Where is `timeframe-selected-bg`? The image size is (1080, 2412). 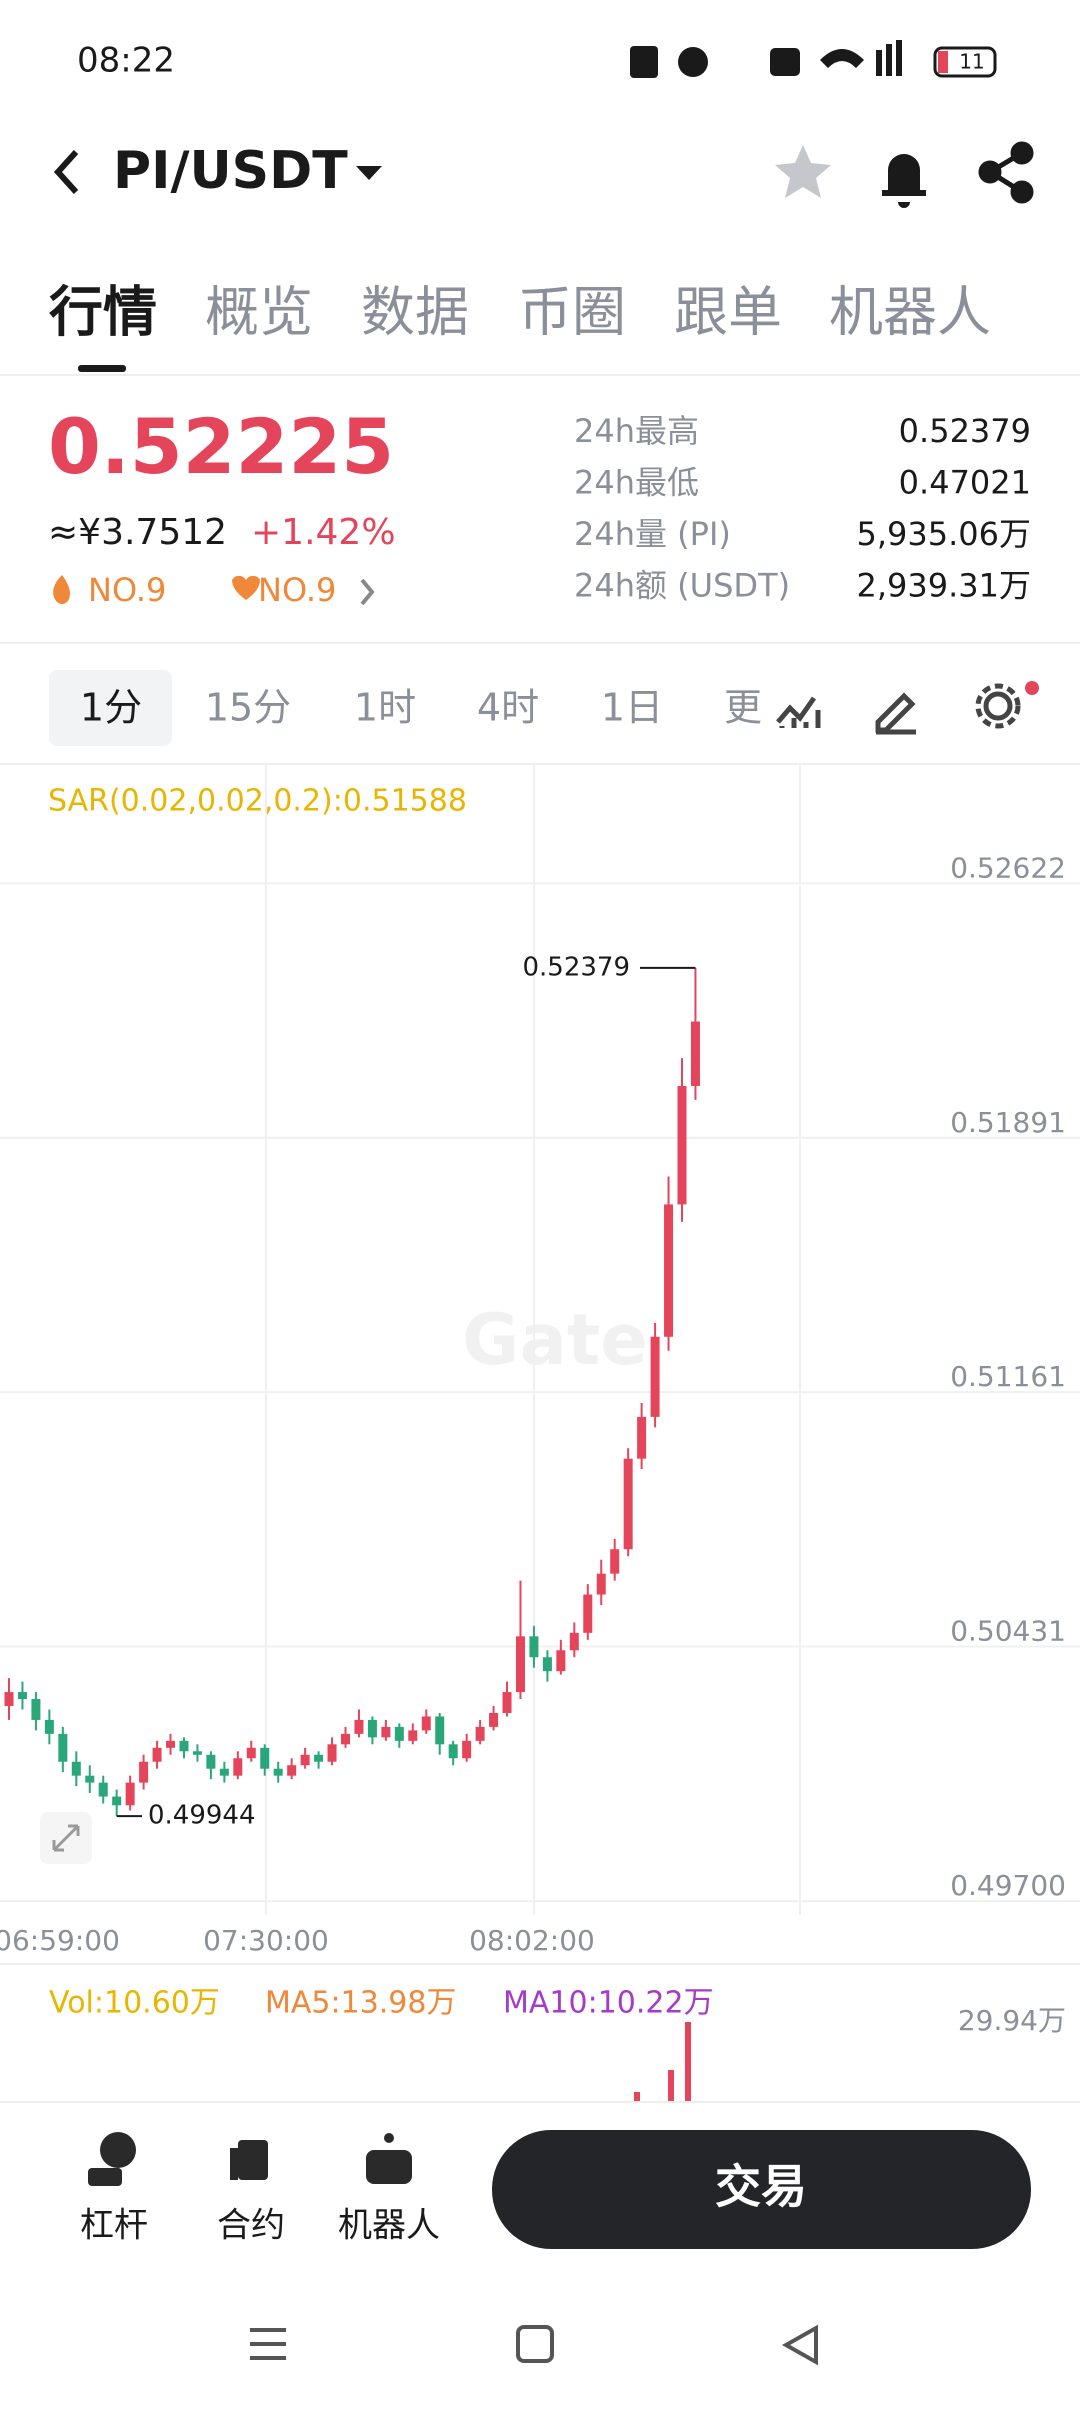 timeframe-selected-bg is located at coordinates (110, 708).